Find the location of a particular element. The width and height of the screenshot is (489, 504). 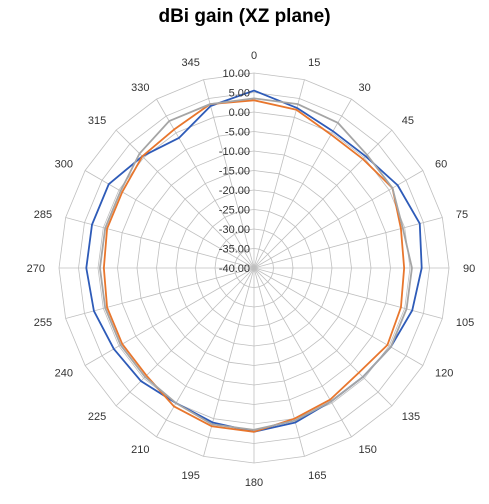

angle-label: 315 is located at coordinates (97, 121).